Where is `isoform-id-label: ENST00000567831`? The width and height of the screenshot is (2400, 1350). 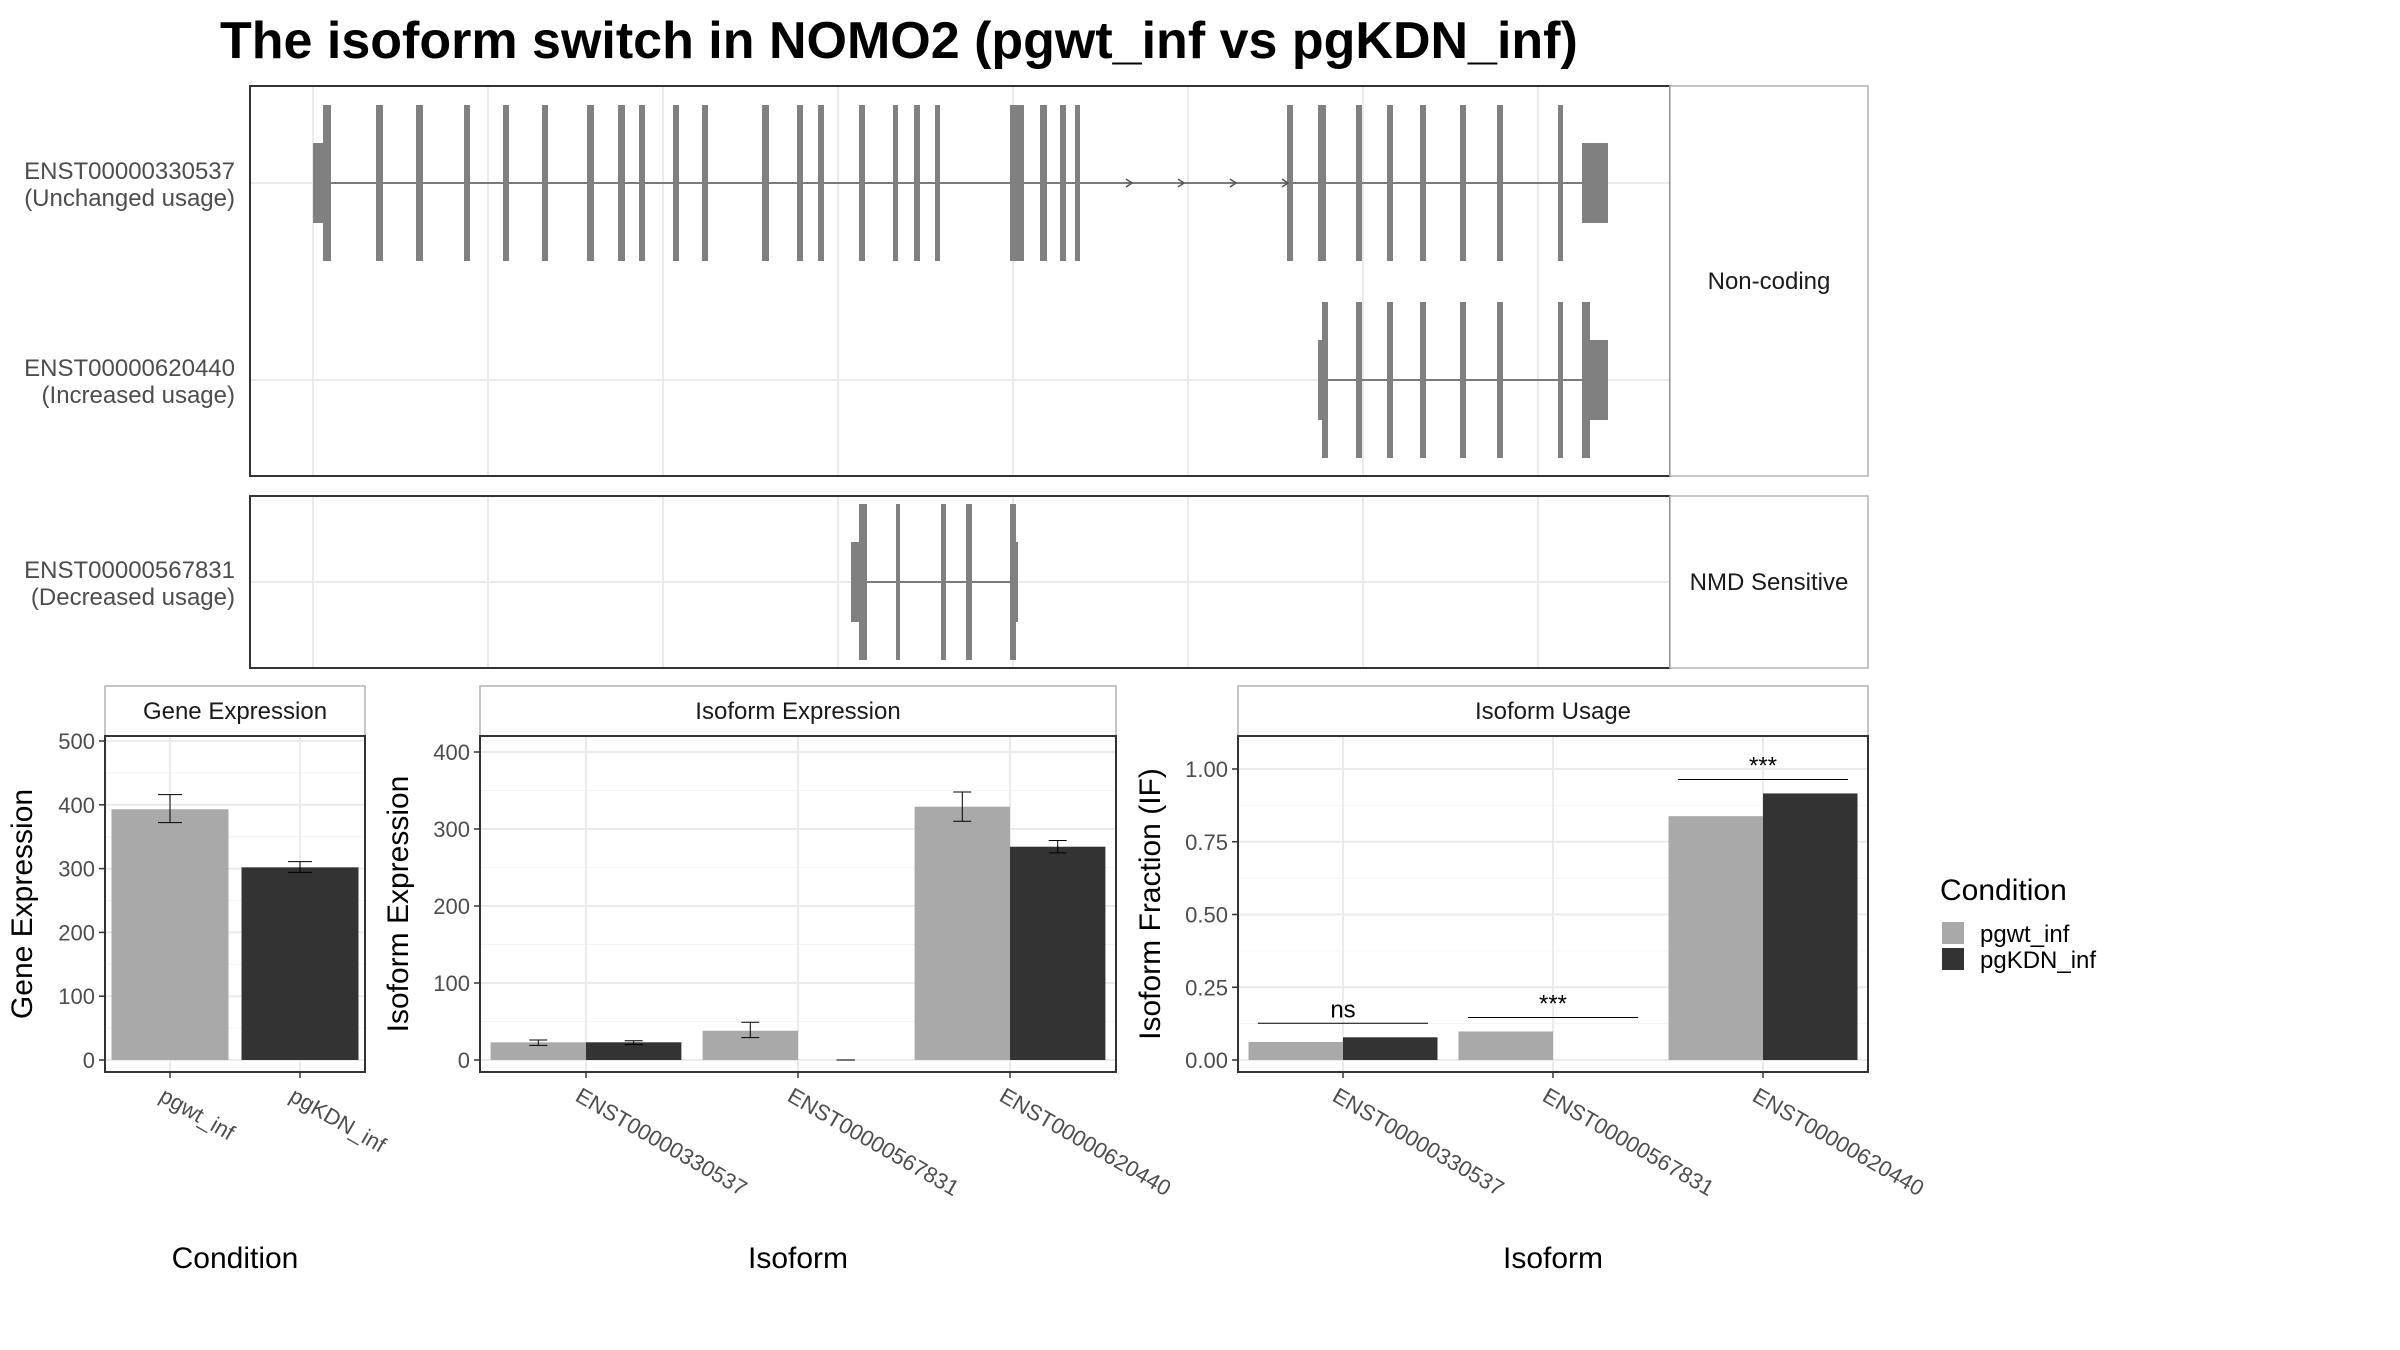 isoform-id-label: ENST00000567831 is located at coordinates (129, 570).